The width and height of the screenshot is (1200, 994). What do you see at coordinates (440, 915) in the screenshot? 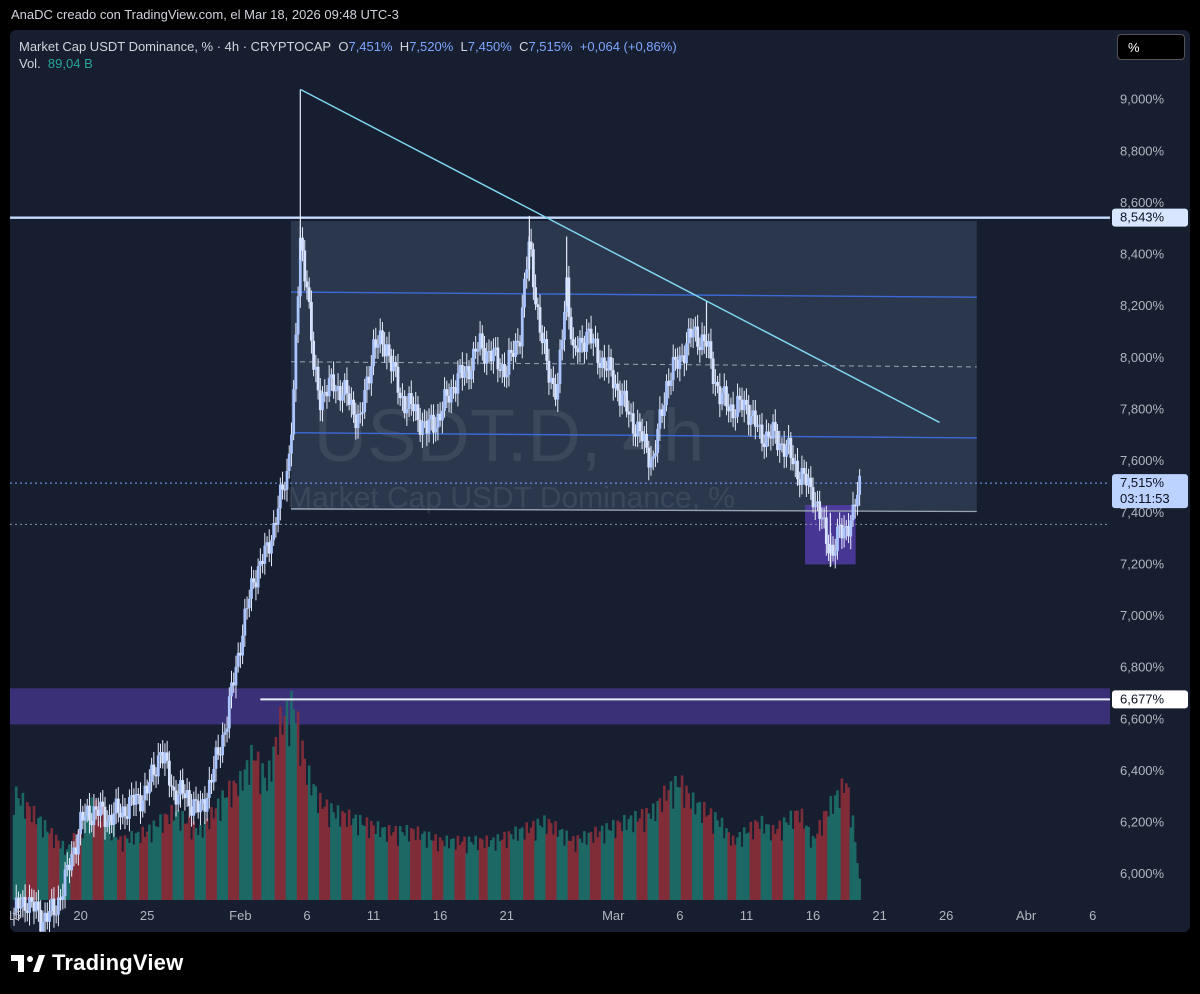
I see `x-tick-label-6: 16` at bounding box center [440, 915].